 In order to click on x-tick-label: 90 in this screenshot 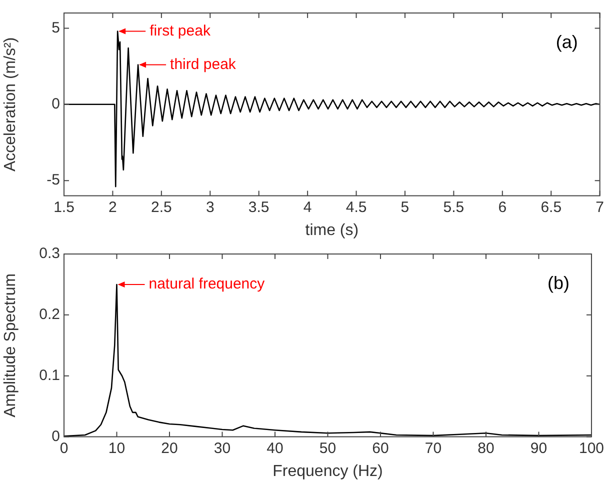, I will do `click(539, 448)`.